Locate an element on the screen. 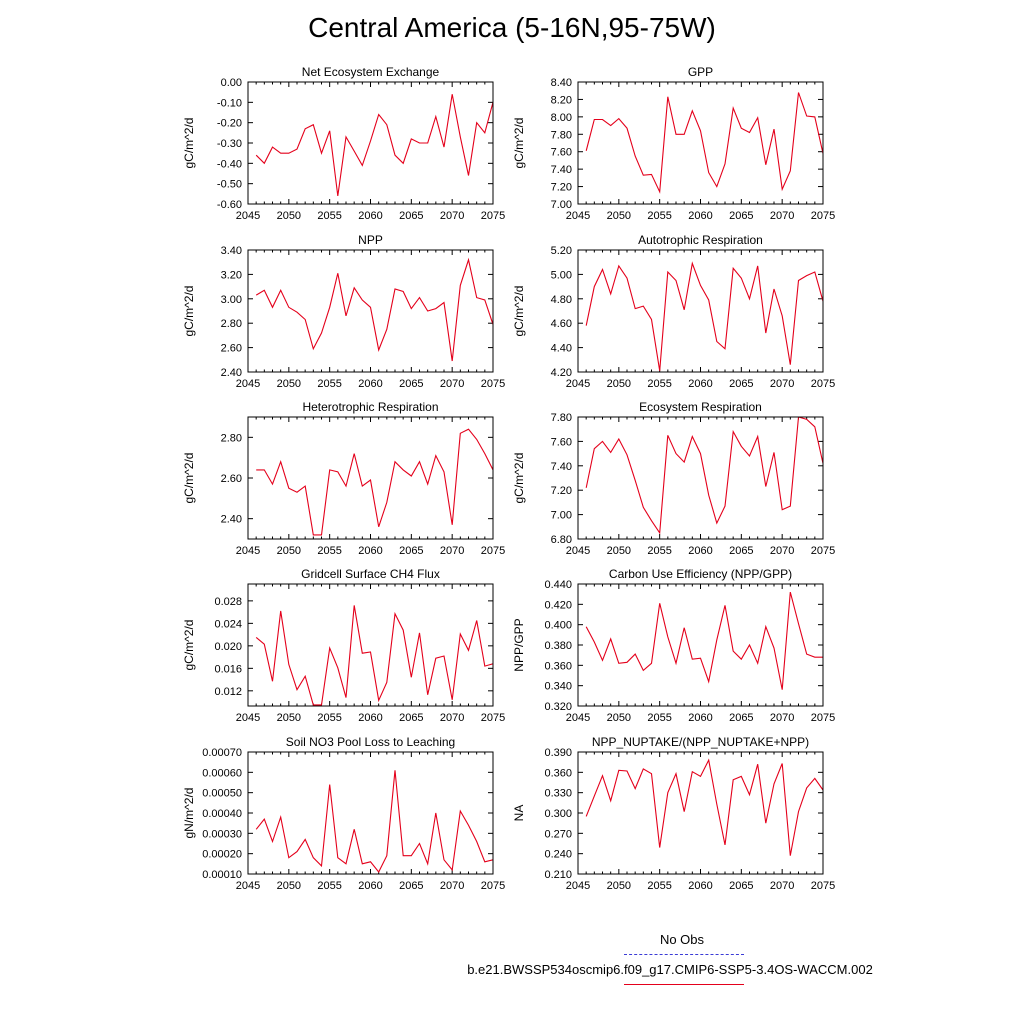 The image size is (1024, 1024). y-tick-label: -0.60 is located at coordinates (229, 205).